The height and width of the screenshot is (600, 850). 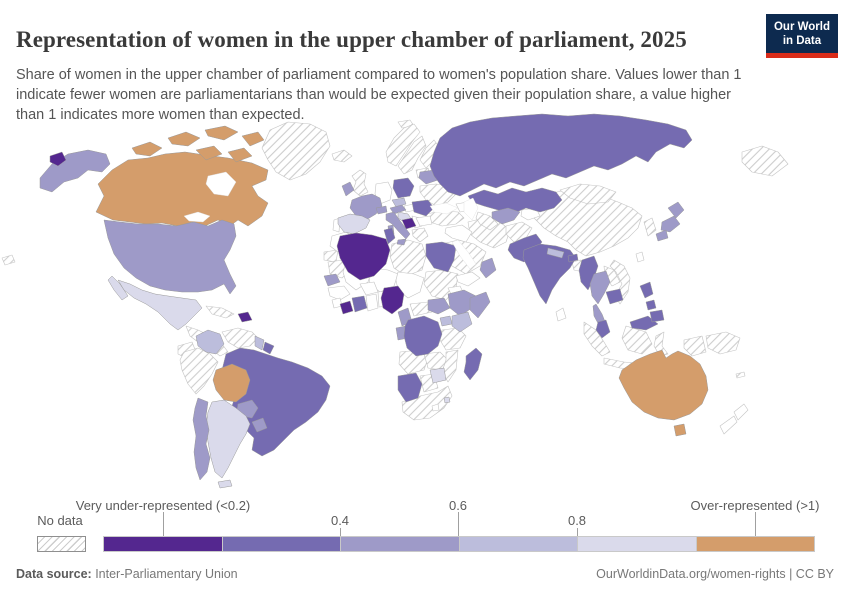 What do you see at coordinates (381, 210) in the screenshot?
I see `country-switzerland` at bounding box center [381, 210].